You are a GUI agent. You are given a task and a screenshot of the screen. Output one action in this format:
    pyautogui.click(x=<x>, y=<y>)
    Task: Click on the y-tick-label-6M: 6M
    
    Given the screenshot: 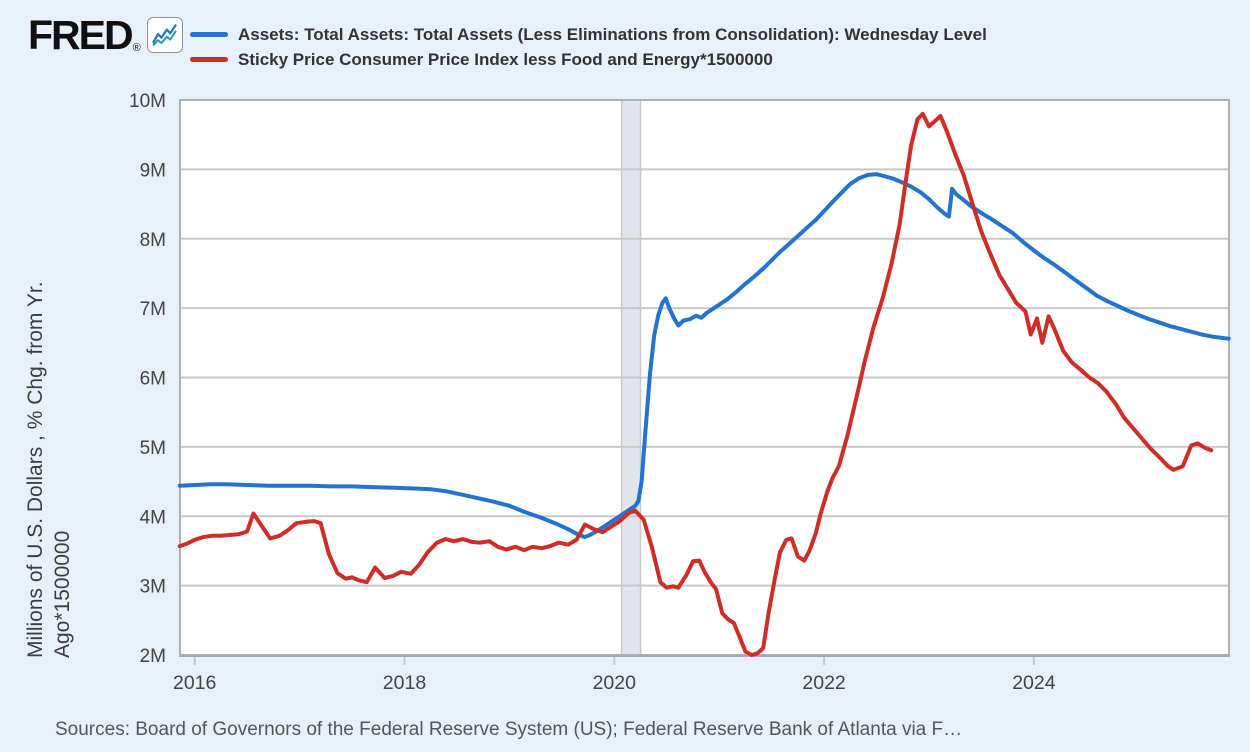 What is the action you would take?
    pyautogui.click(x=153, y=379)
    